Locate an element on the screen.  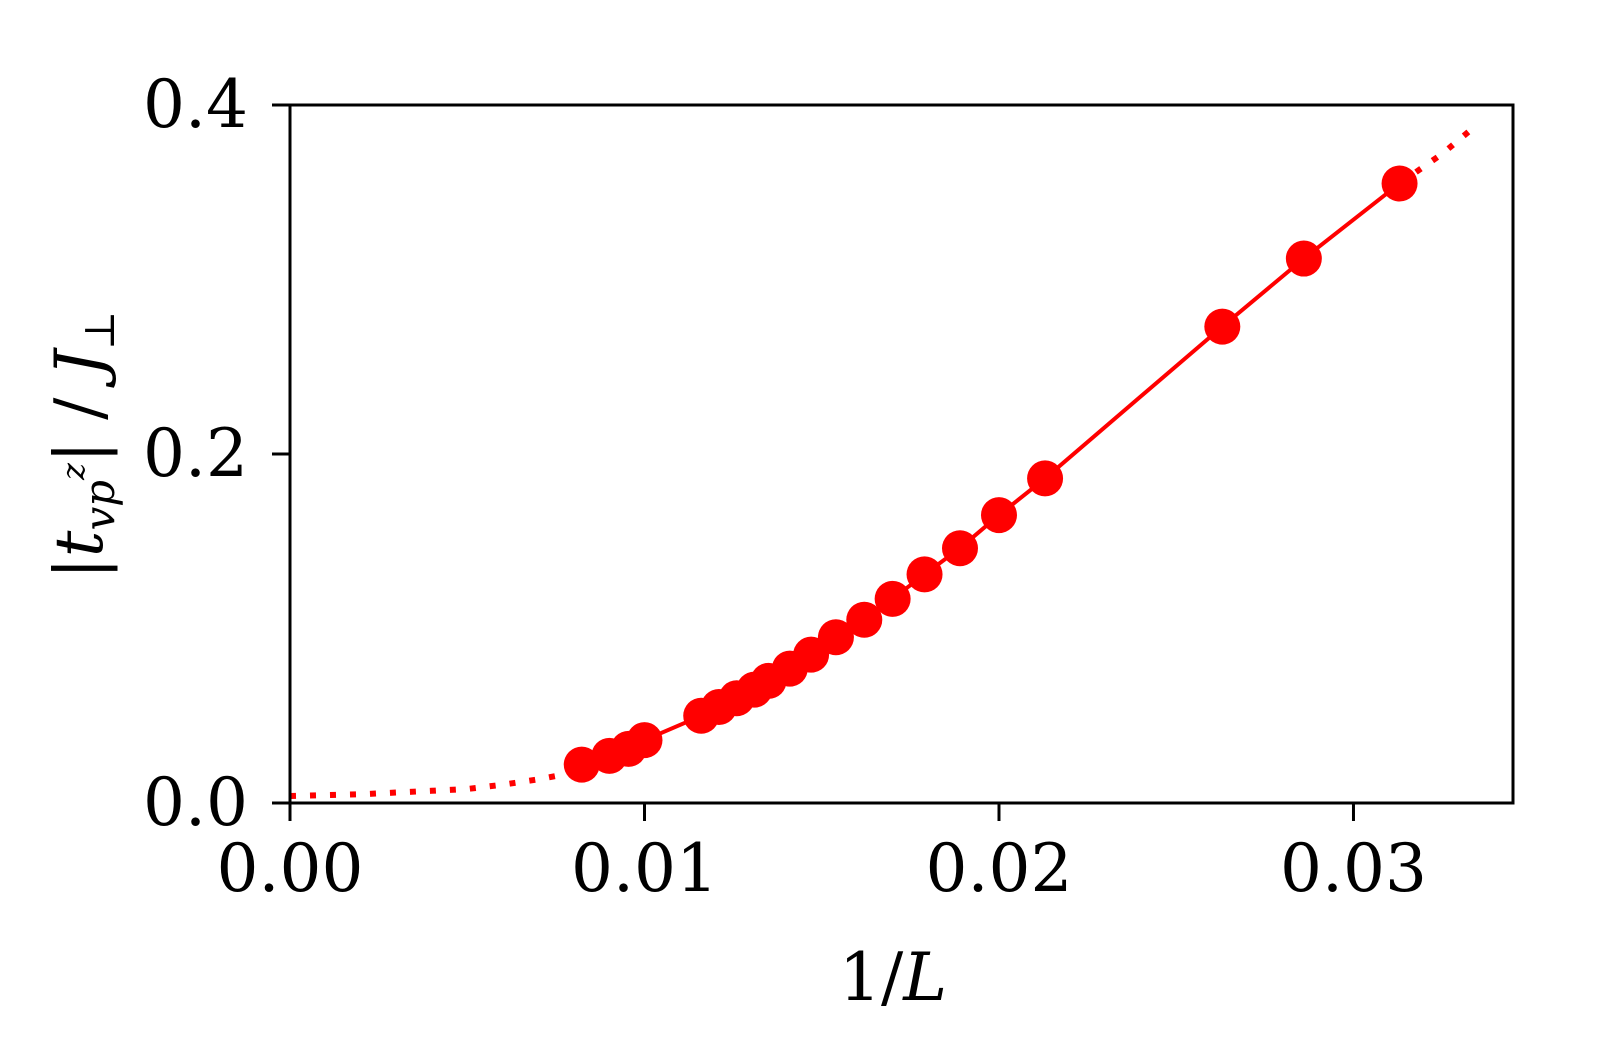
y-tick-label: 0.2 is located at coordinates (195, 453).